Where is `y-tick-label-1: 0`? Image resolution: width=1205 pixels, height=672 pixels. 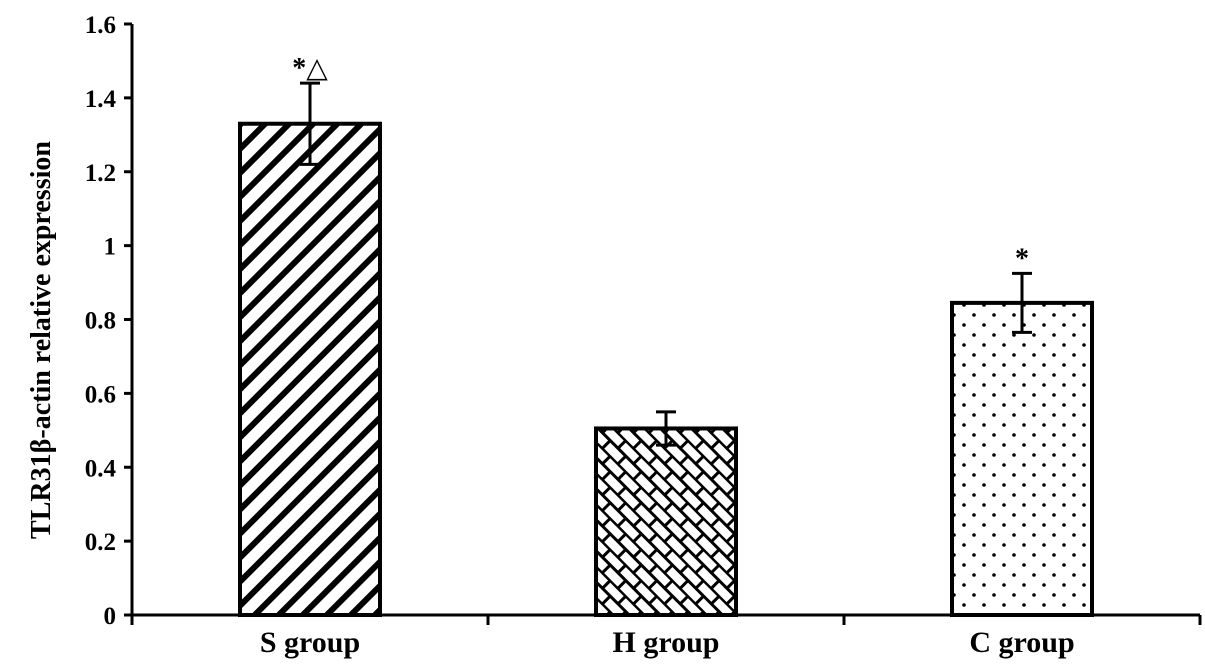
y-tick-label-1: 0 is located at coordinates (110, 616).